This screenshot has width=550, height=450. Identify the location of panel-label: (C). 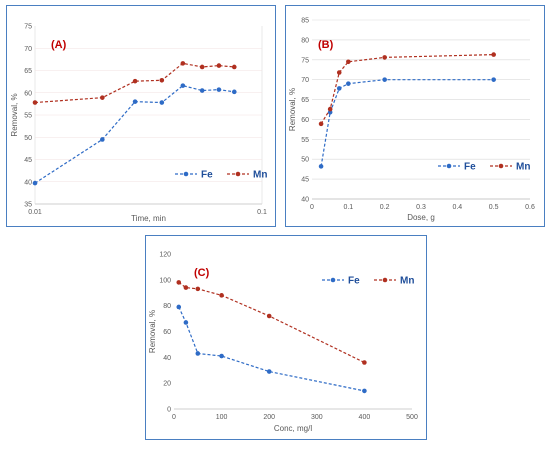
(202, 273).